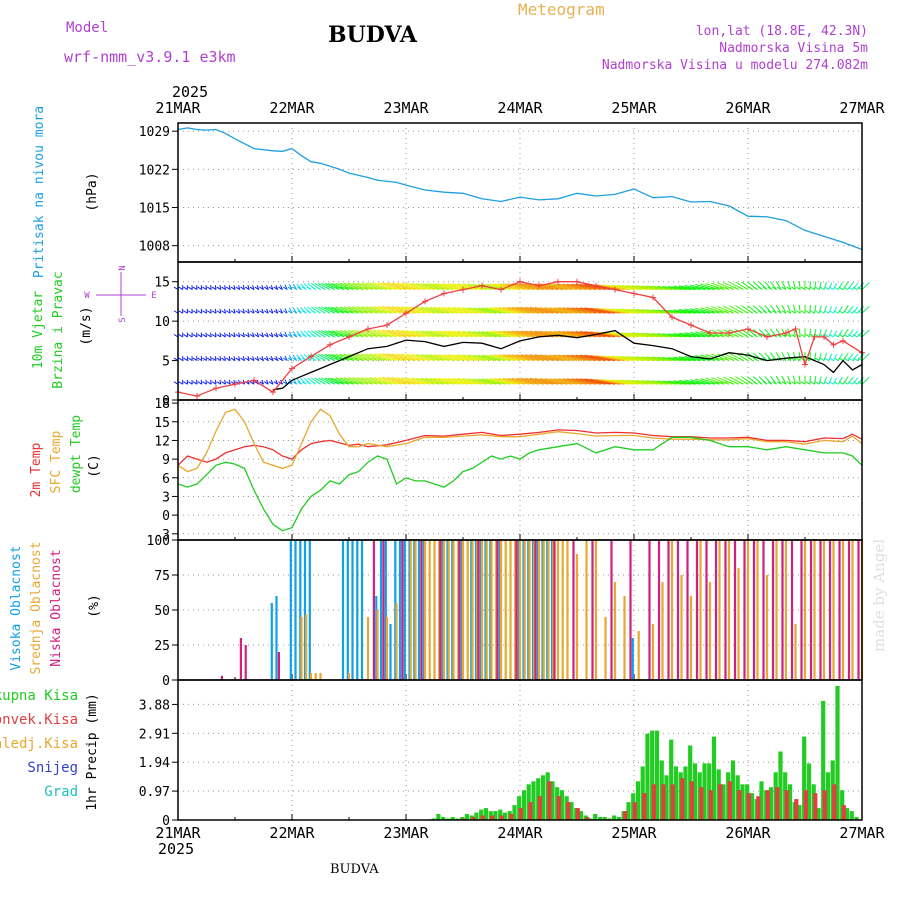 This screenshot has width=900, height=900. I want to click on compass-n: N, so click(123, 267).